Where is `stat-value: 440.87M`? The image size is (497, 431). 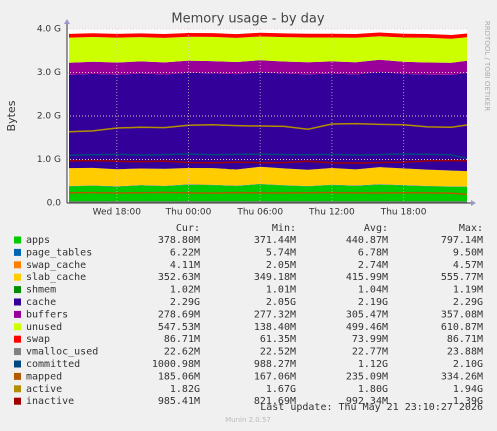 stat-value: 440.87M is located at coordinates (367, 240).